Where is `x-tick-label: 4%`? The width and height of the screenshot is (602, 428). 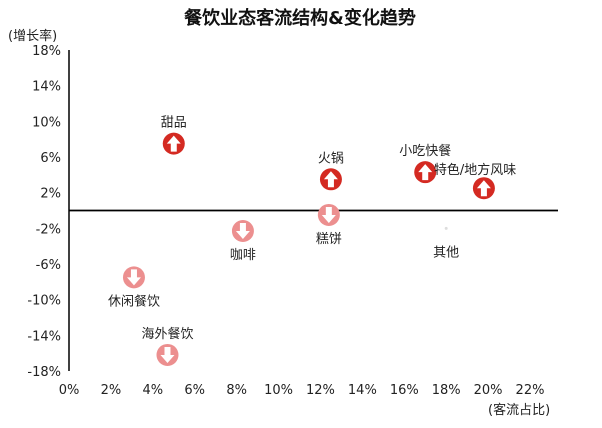
x-tick-label: 4% is located at coordinates (153, 390).